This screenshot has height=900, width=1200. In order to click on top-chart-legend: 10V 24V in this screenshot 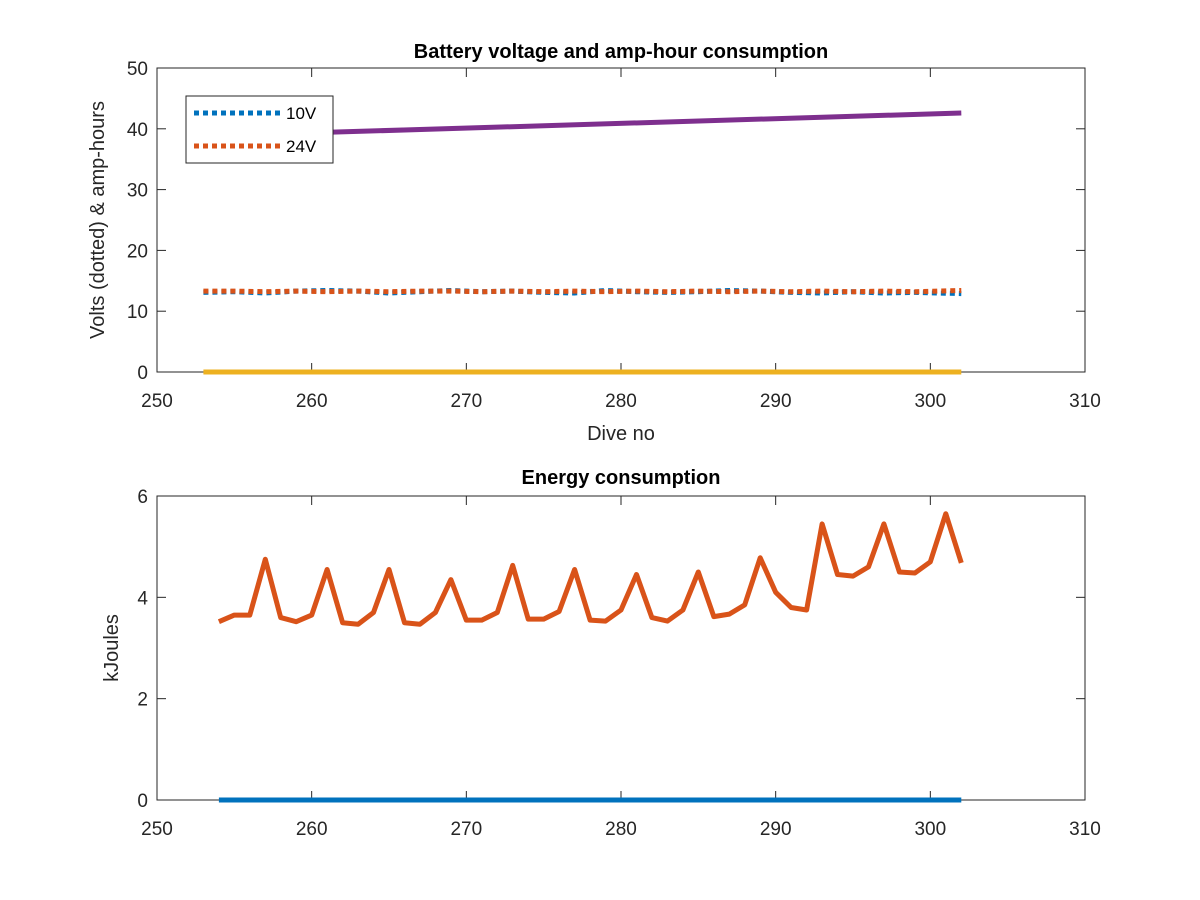, I will do `click(259, 129)`.